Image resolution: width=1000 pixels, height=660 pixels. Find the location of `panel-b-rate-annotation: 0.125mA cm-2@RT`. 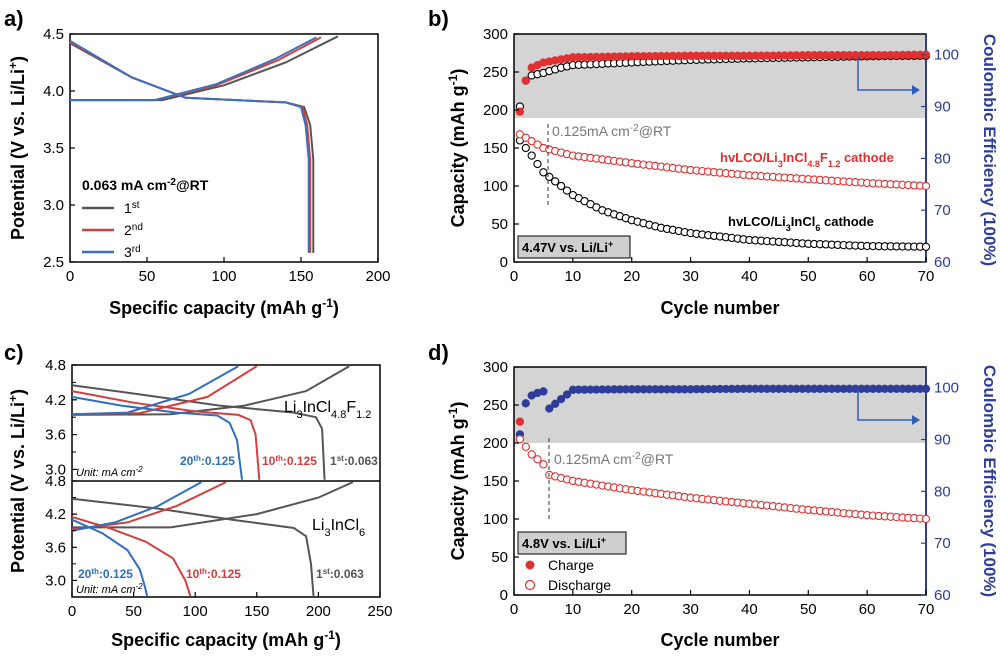

panel-b-rate-annotation: 0.125mA cm-2@RT is located at coordinates (612, 131).